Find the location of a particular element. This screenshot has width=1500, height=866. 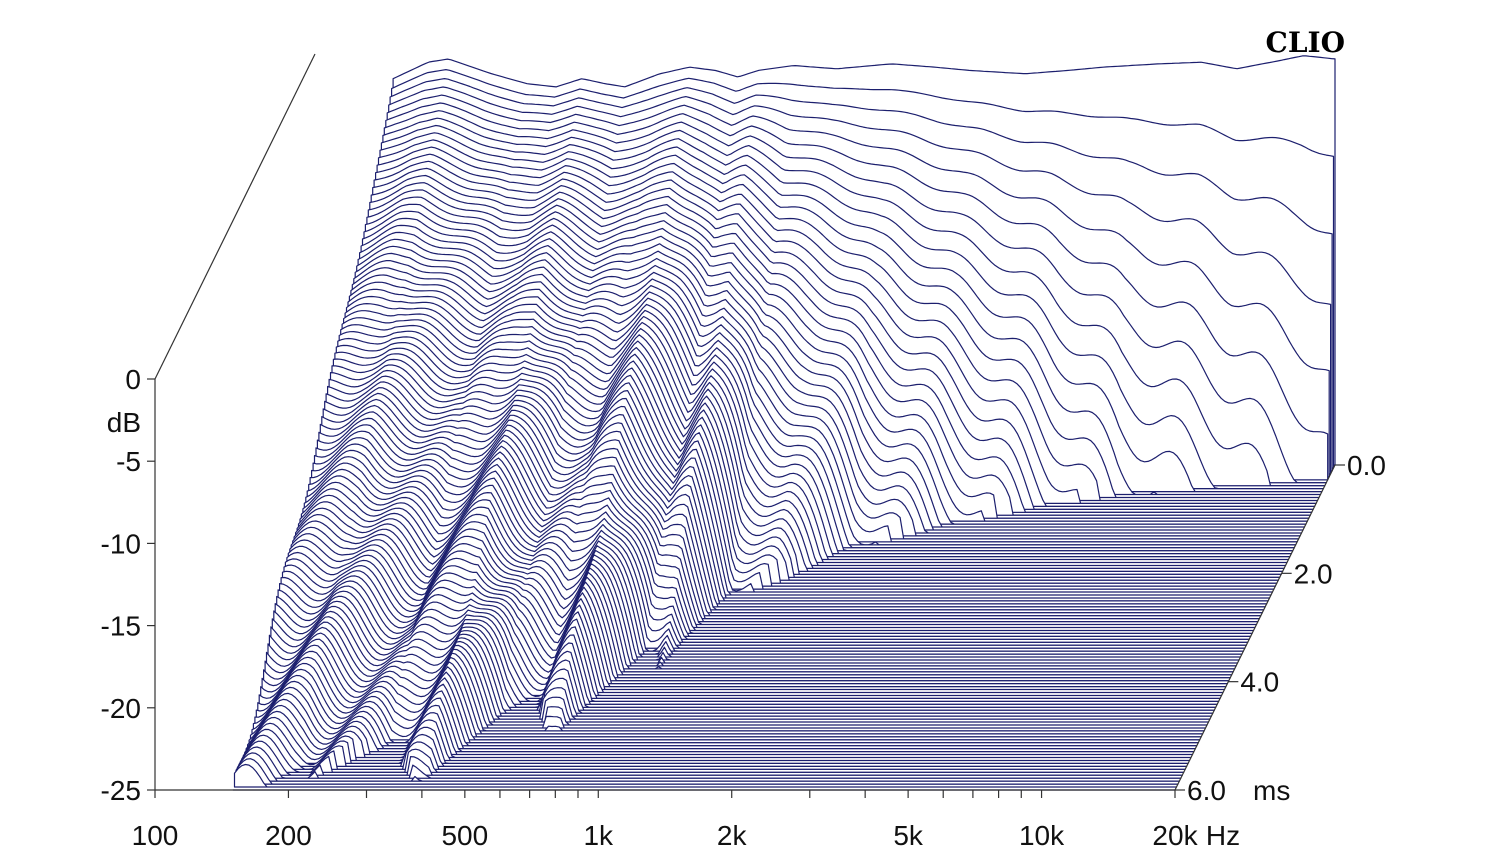

frequency-tick-label: 20k is located at coordinates (1175, 835).